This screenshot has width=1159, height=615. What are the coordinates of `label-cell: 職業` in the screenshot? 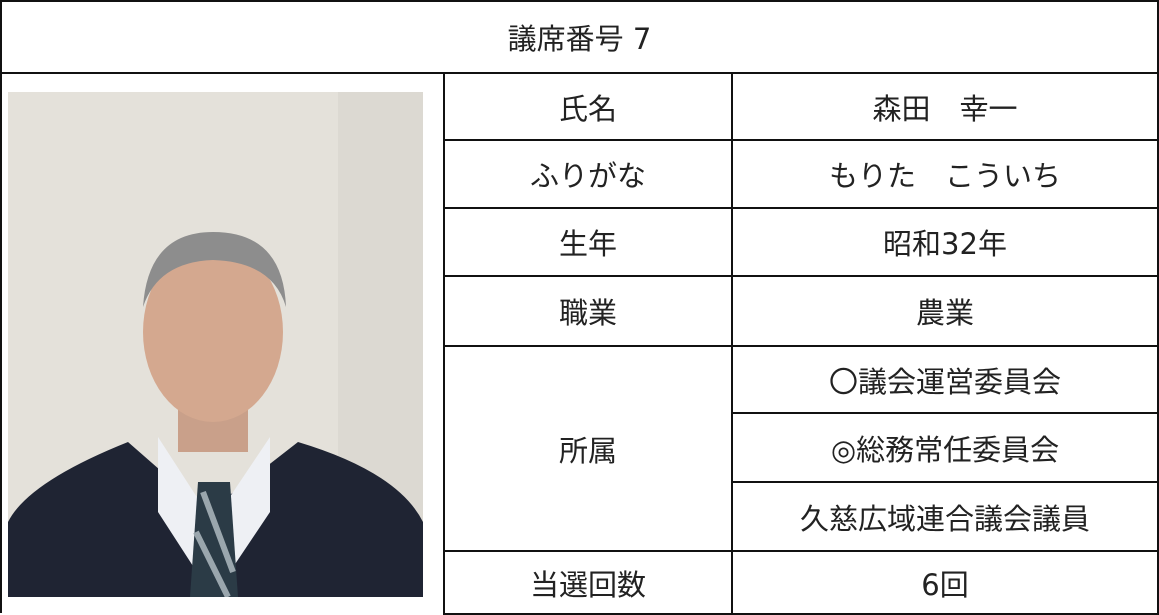 It's located at (588, 311).